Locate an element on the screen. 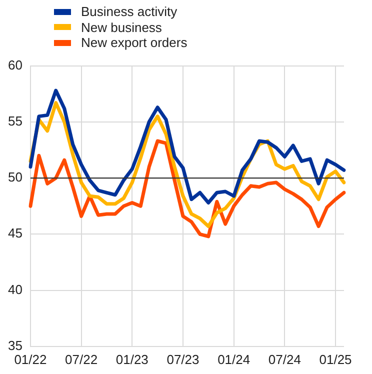 The image size is (372, 374). x-tick-label: 01/24 is located at coordinates (234, 359).